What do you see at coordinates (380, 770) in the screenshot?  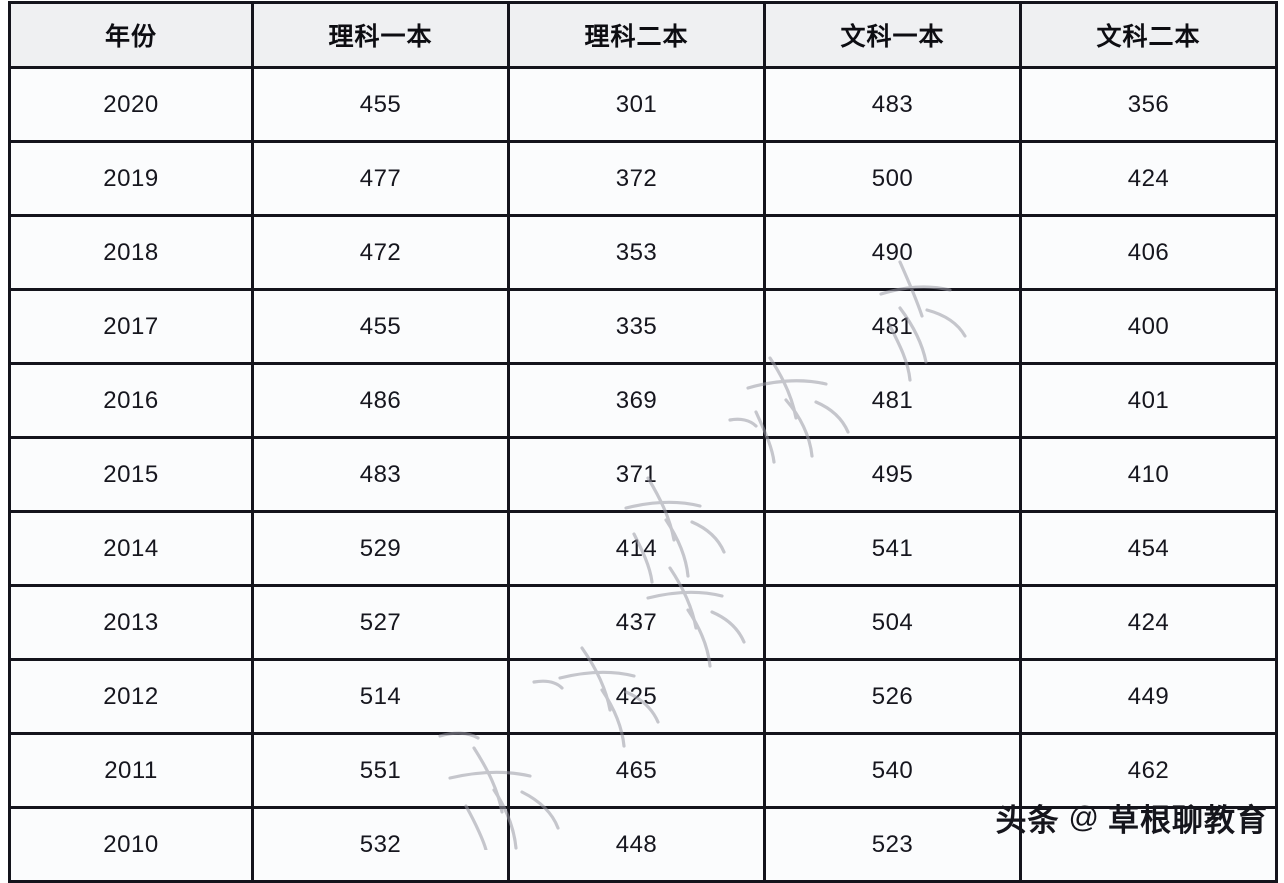 I see `cell-sci-first: 551` at bounding box center [380, 770].